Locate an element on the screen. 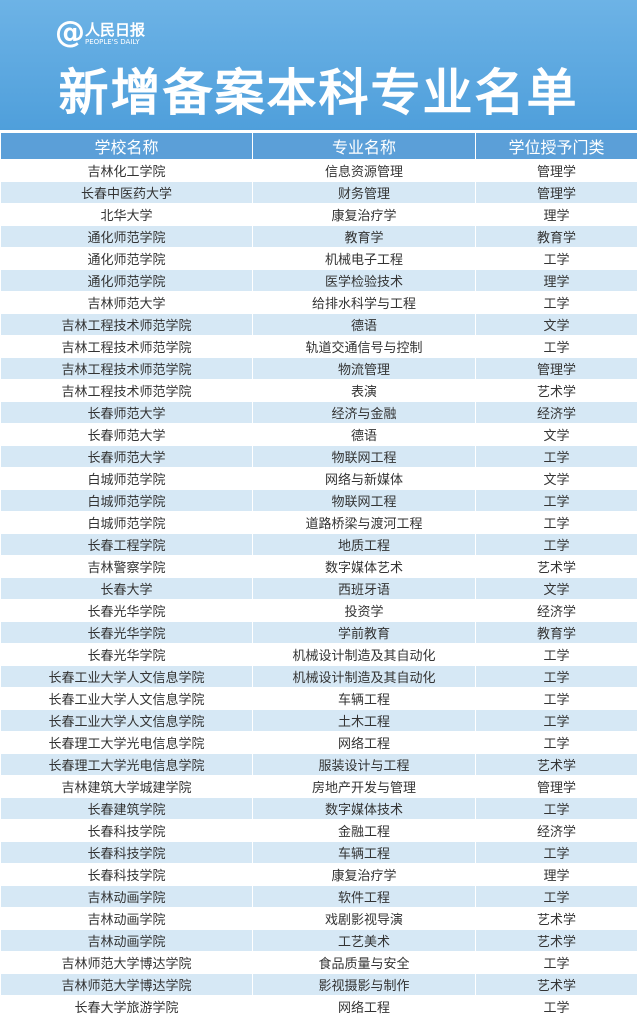  table-cell: 服装设计与工程 is located at coordinates (364, 765).